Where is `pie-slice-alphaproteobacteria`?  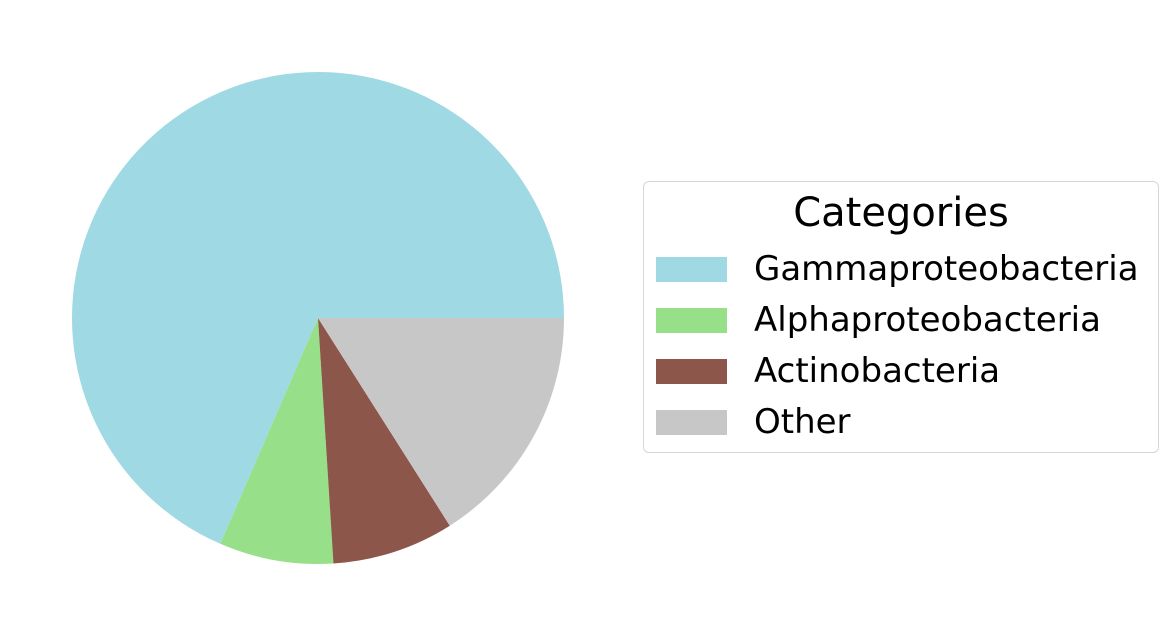 pie-slice-alphaproteobacteria is located at coordinates (277, 441).